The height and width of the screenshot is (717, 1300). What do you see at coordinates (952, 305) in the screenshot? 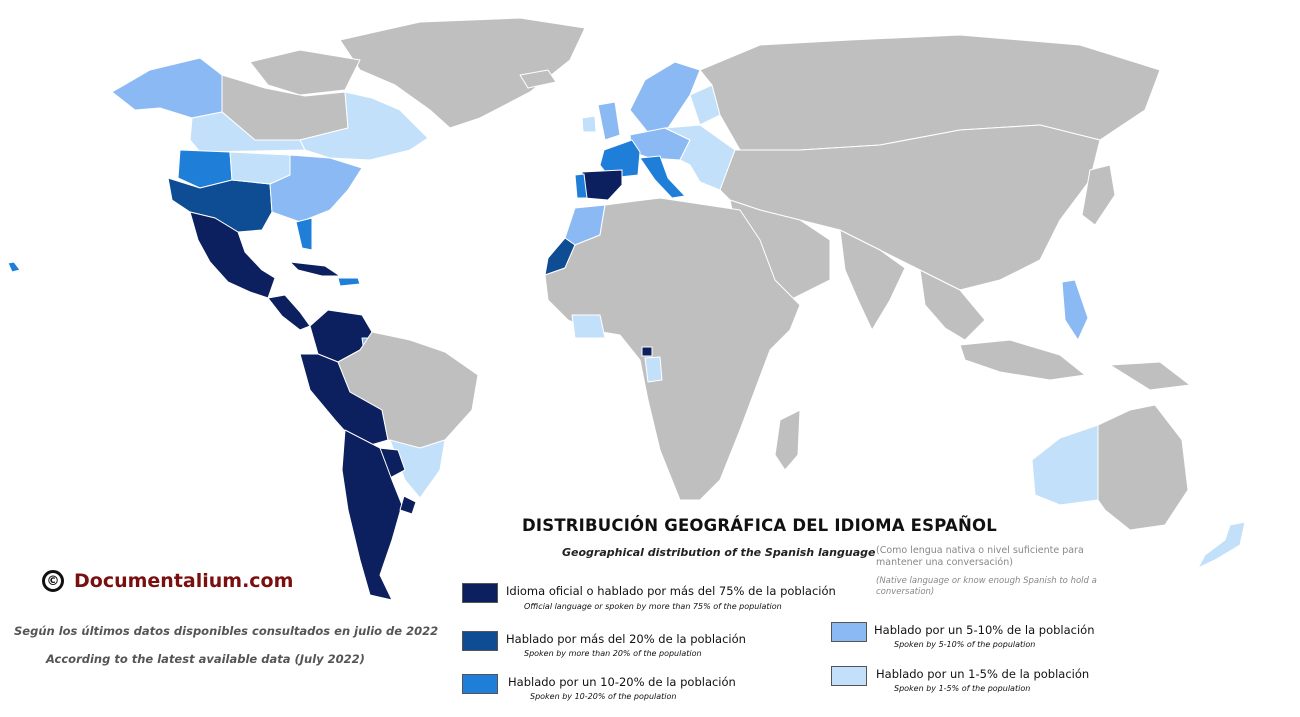
I see `southeast-asia` at bounding box center [952, 305].